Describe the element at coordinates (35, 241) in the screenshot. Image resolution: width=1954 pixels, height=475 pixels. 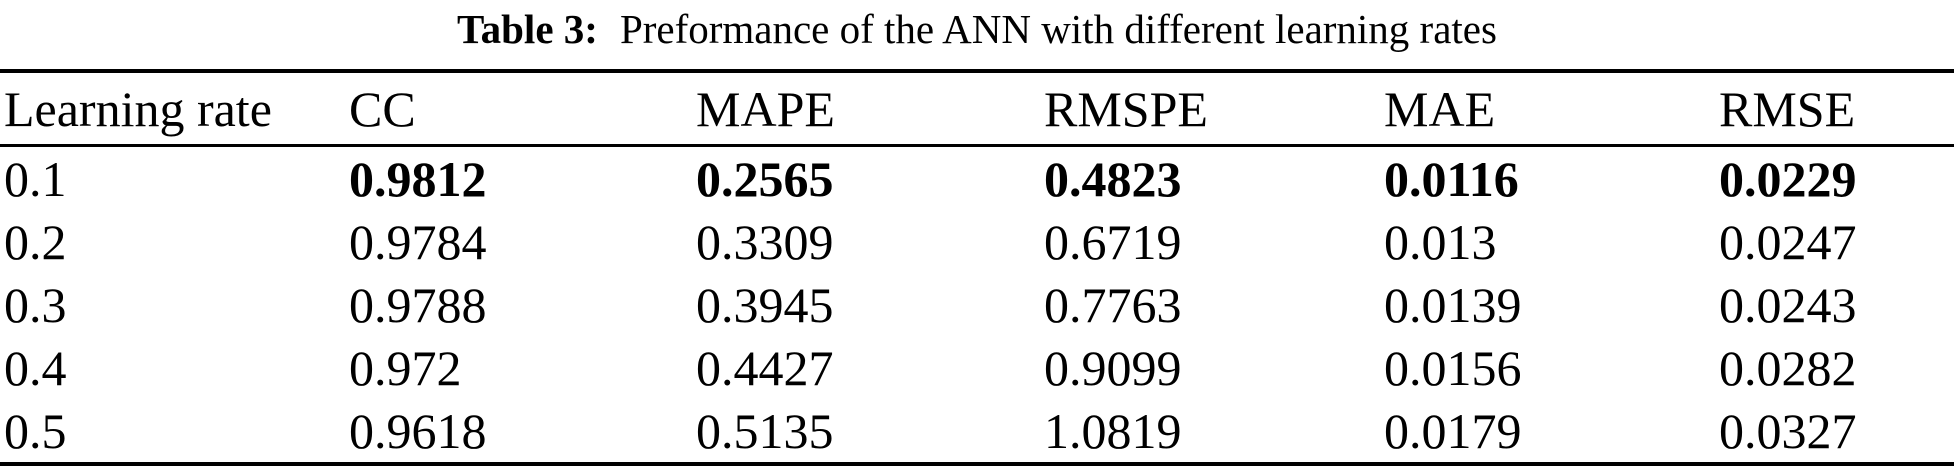
I see `cell-learning-rate: 0.2` at that location.